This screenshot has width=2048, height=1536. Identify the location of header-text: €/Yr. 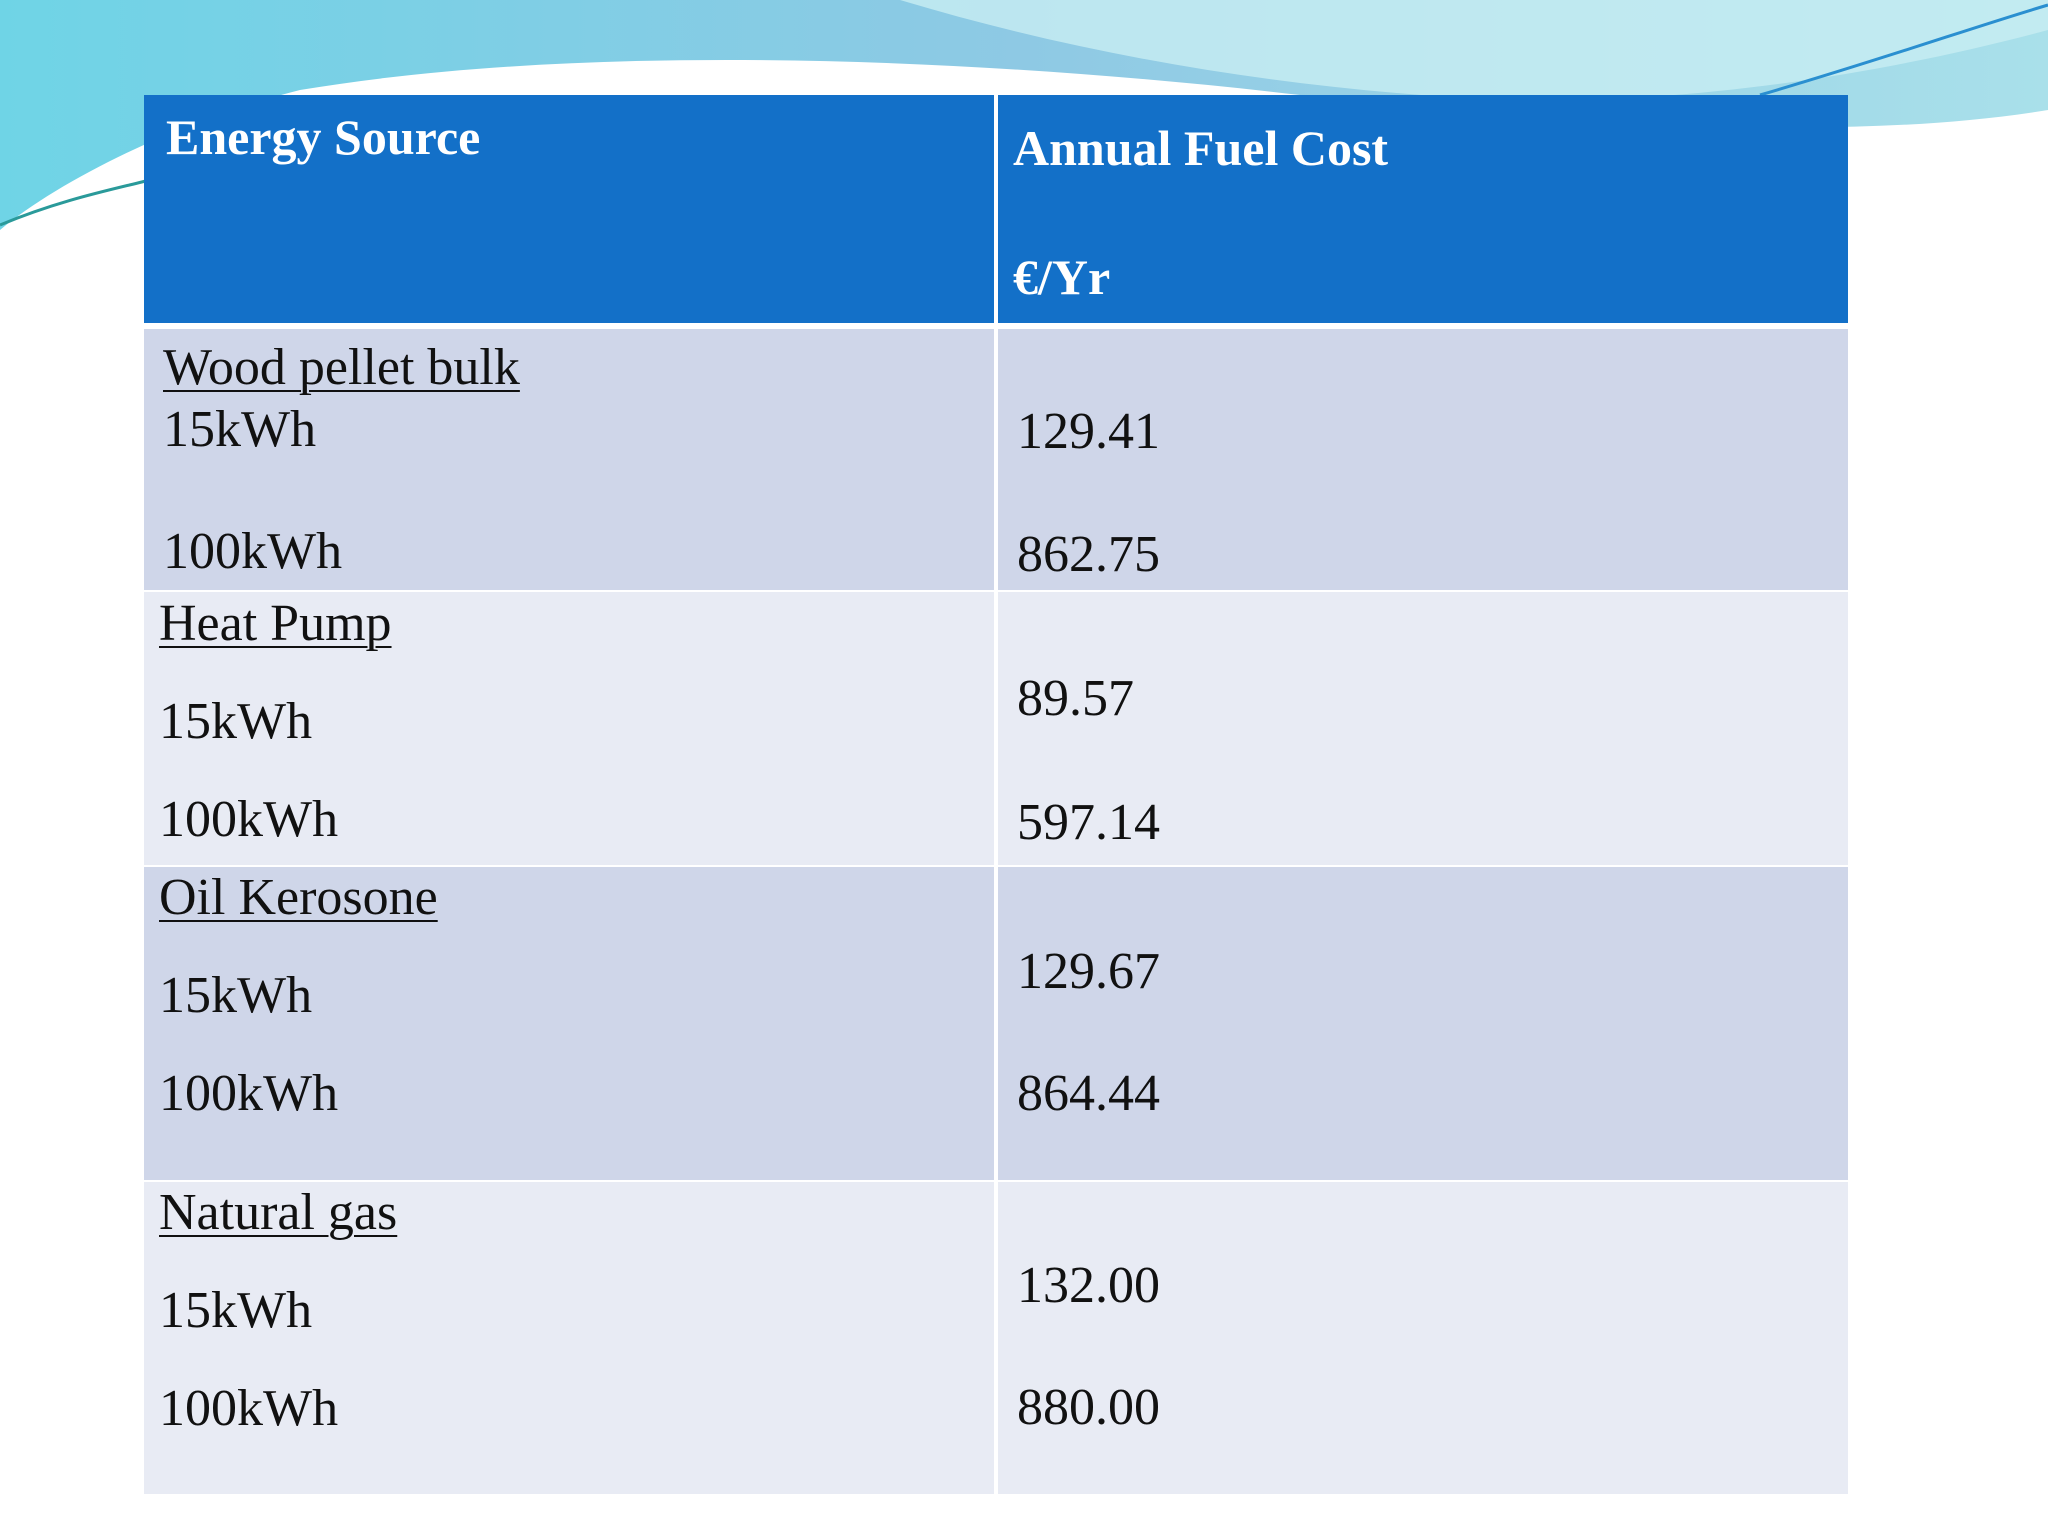
(1062, 277).